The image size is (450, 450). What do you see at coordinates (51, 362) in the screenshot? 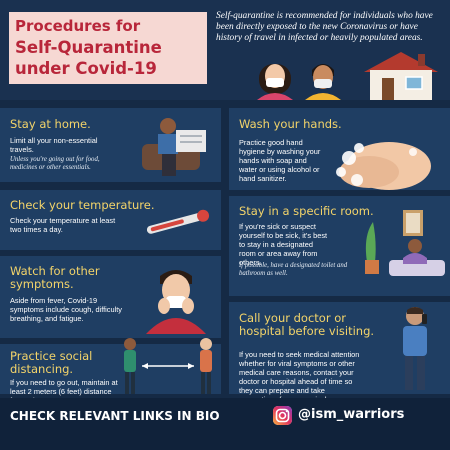
I see `distancing-title: Practice social distancing.` at bounding box center [51, 362].